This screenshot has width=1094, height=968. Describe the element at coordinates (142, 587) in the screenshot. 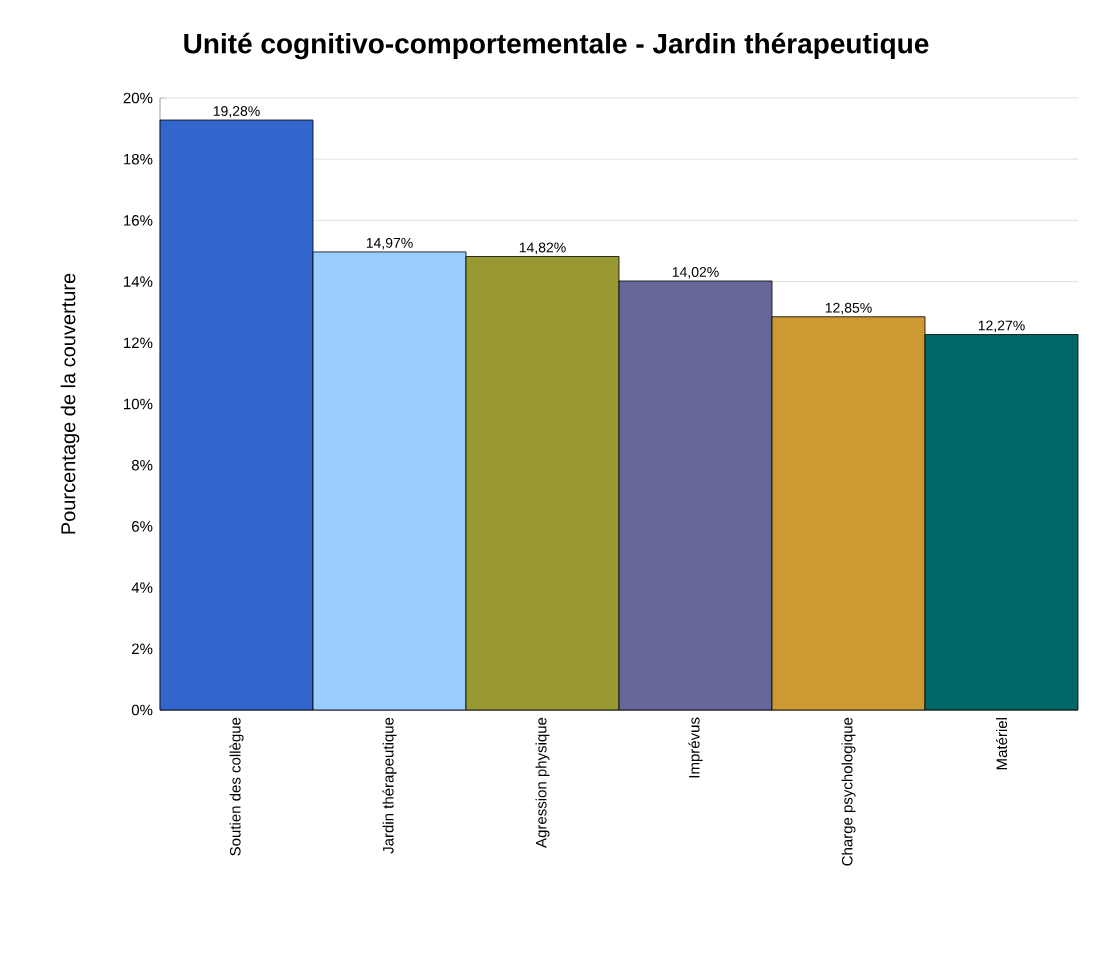

I see `y-tick-label: 4%` at that location.